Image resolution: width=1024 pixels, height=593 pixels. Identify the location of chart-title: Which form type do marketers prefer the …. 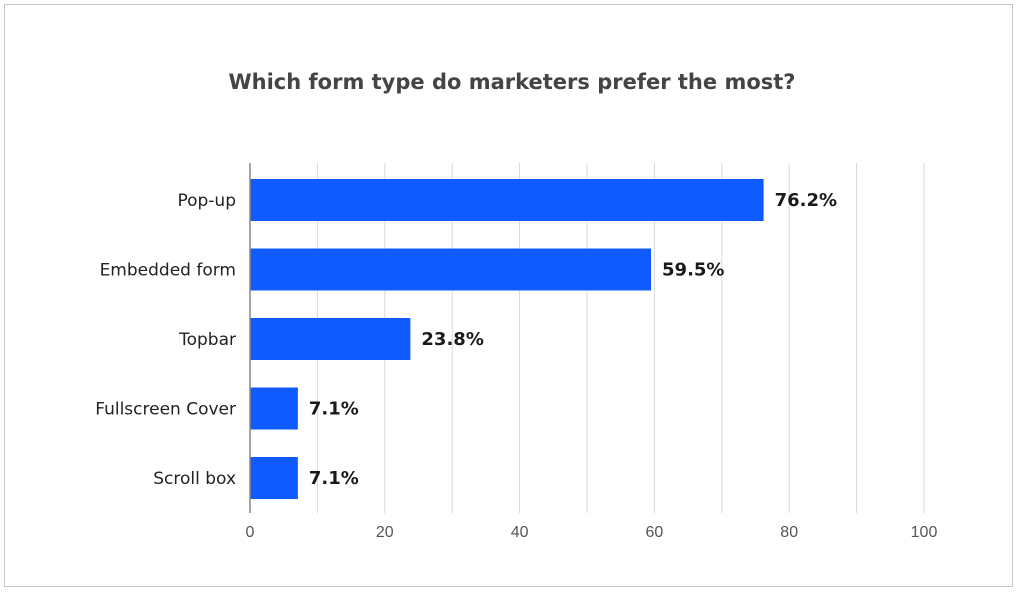
(512, 82).